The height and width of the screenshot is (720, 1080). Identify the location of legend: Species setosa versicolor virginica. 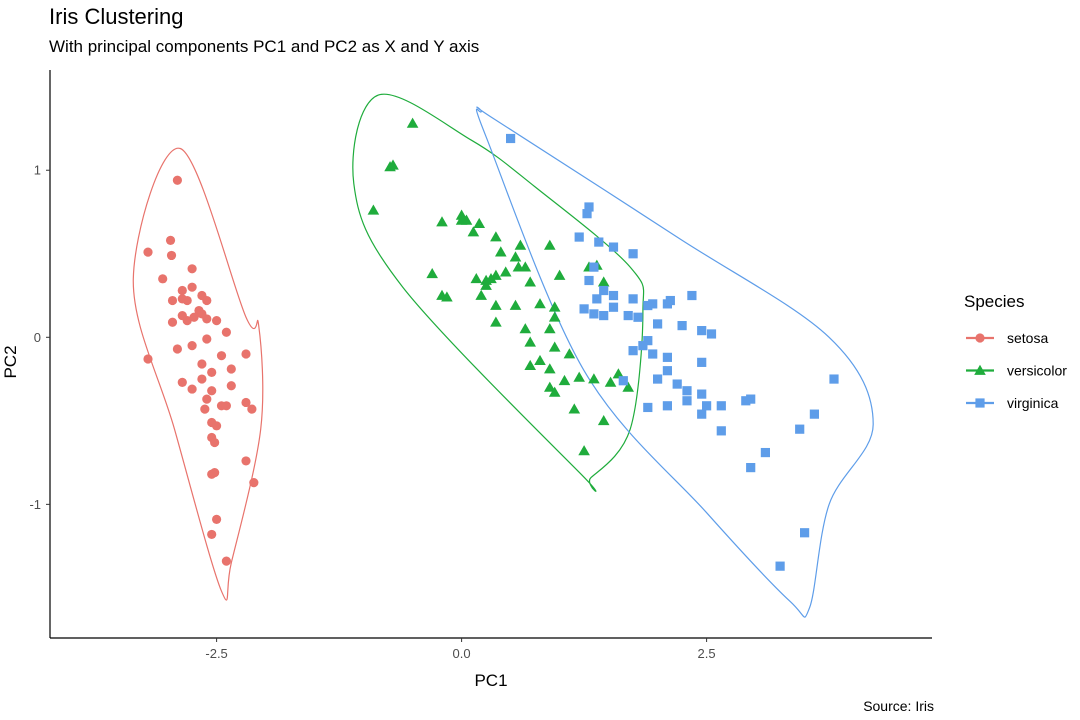
(1015, 351).